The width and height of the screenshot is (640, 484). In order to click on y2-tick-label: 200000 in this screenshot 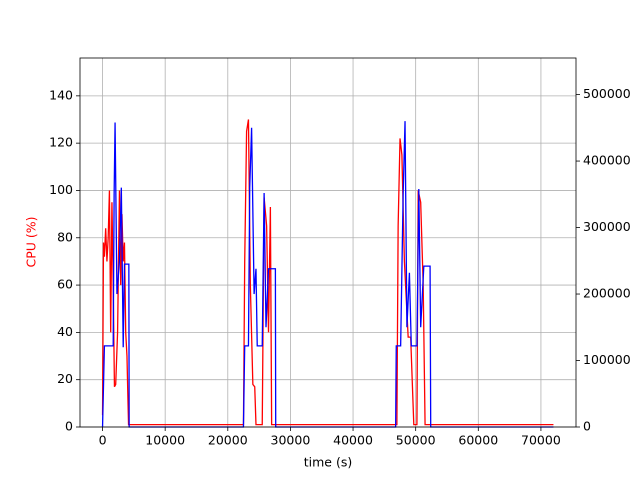, I will do `click(607, 293)`.